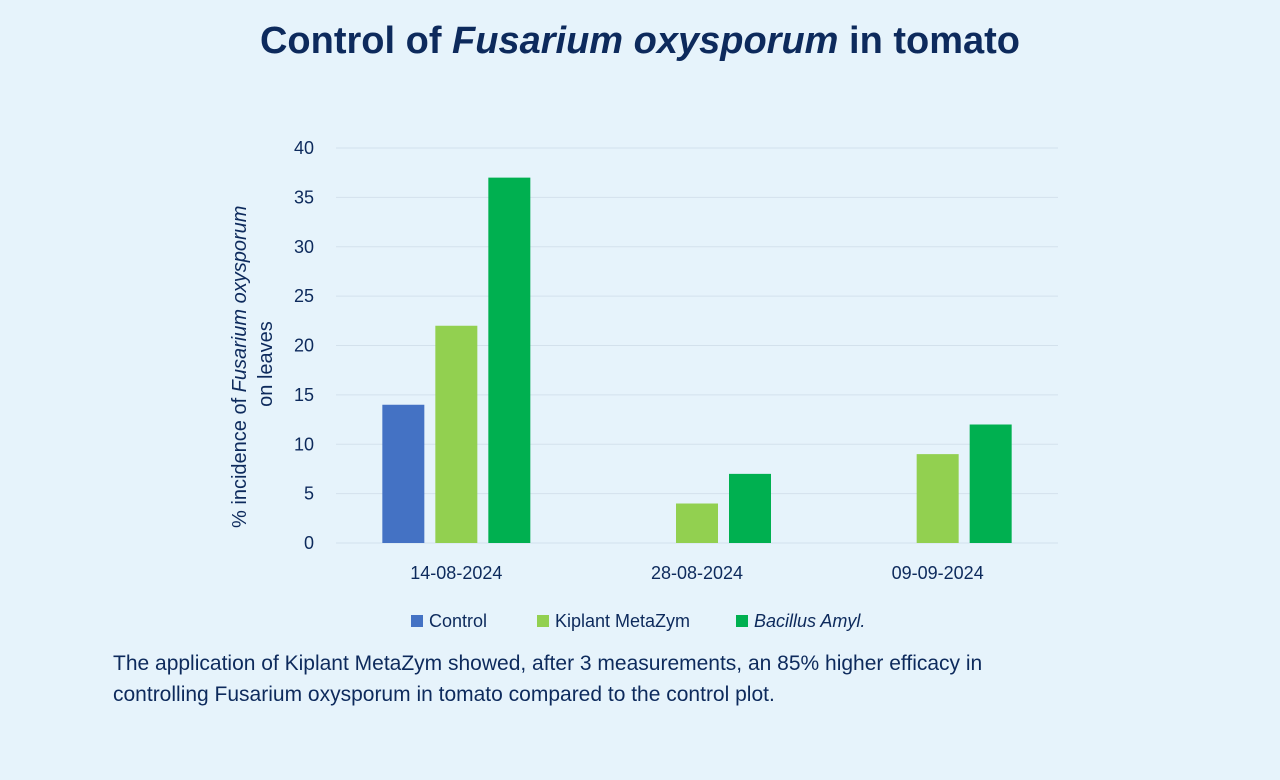 The image size is (1280, 780). I want to click on chart-title-prefix: Control of, so click(356, 41).